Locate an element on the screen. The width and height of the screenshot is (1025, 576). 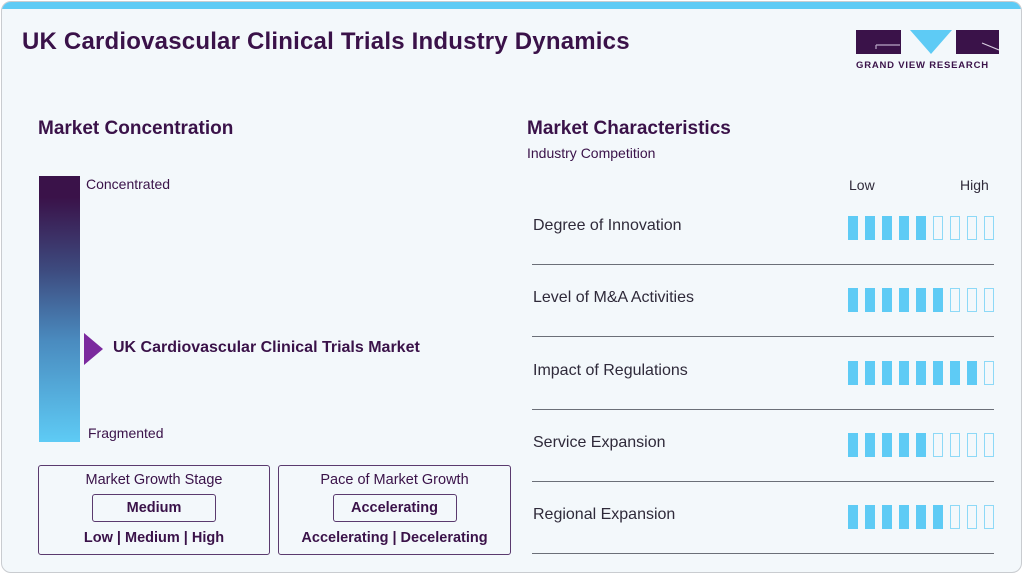
characteristic-row: Impact of Regulations is located at coordinates (763, 374).